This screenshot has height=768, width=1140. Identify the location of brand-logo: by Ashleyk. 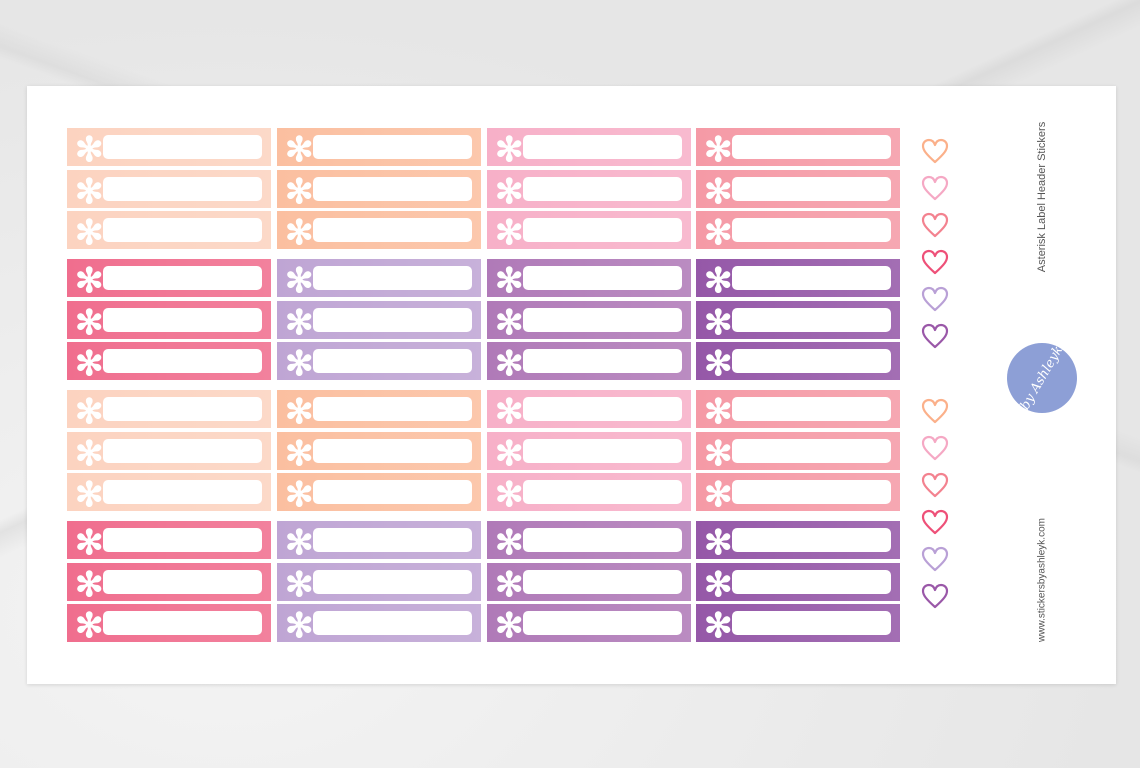
(1042, 378).